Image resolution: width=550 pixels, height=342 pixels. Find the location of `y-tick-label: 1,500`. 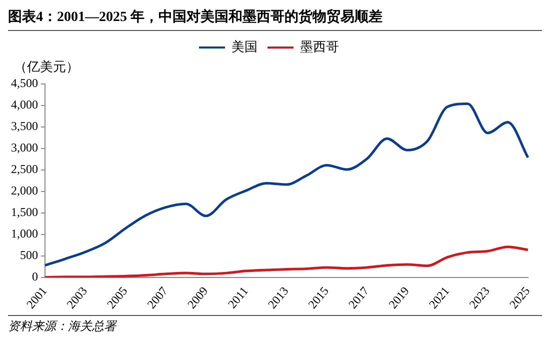

y-tick-label: 1,500 is located at coordinates (24, 212).